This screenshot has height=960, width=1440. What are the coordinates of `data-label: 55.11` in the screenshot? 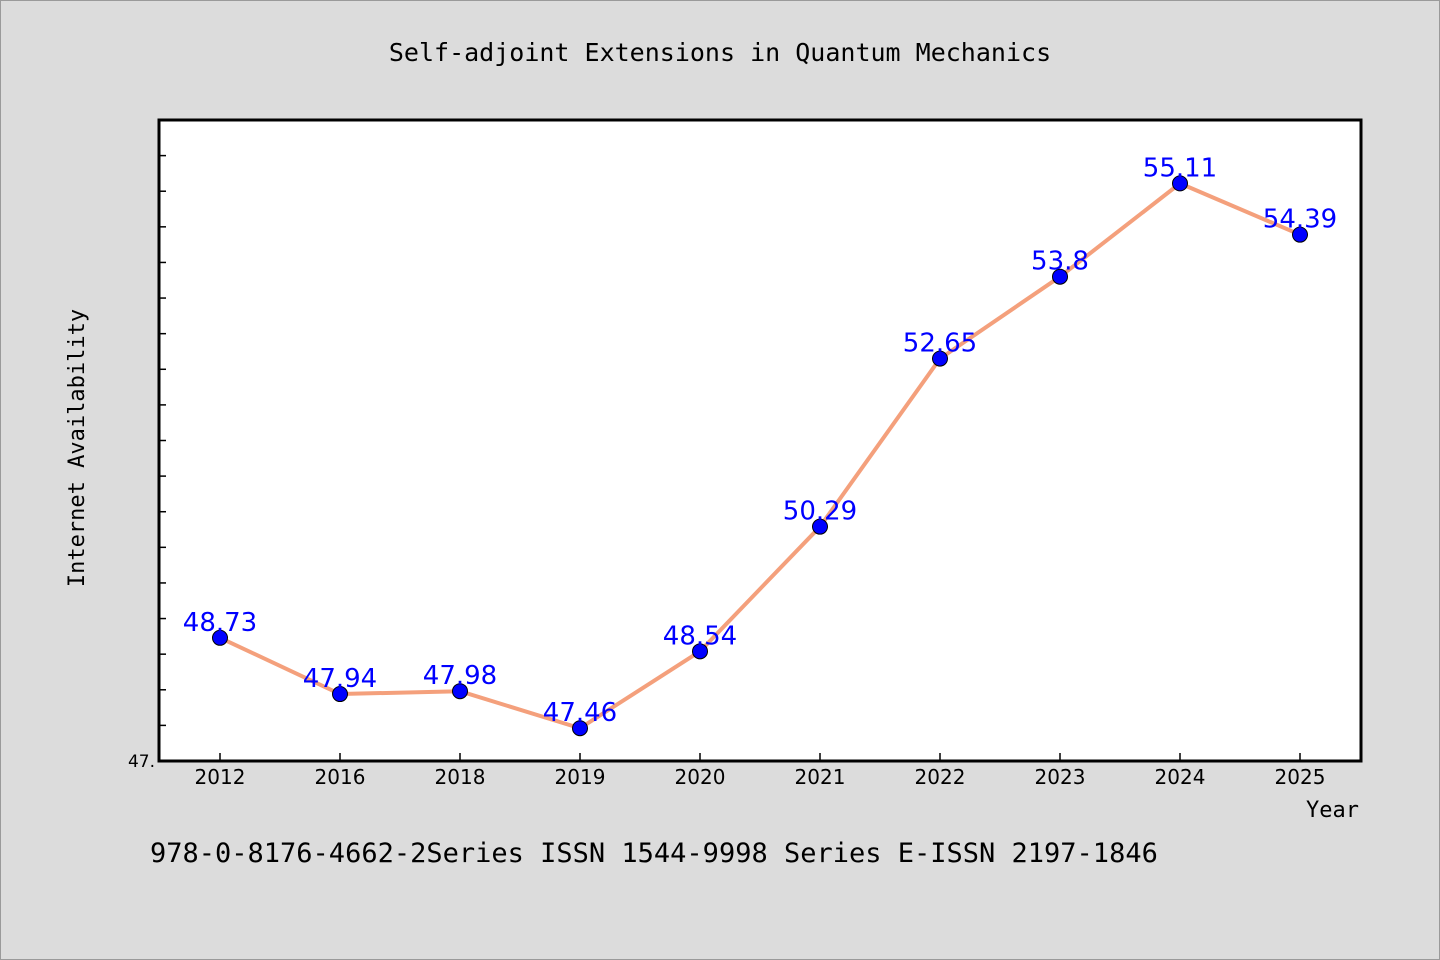 It's located at (1180, 168).